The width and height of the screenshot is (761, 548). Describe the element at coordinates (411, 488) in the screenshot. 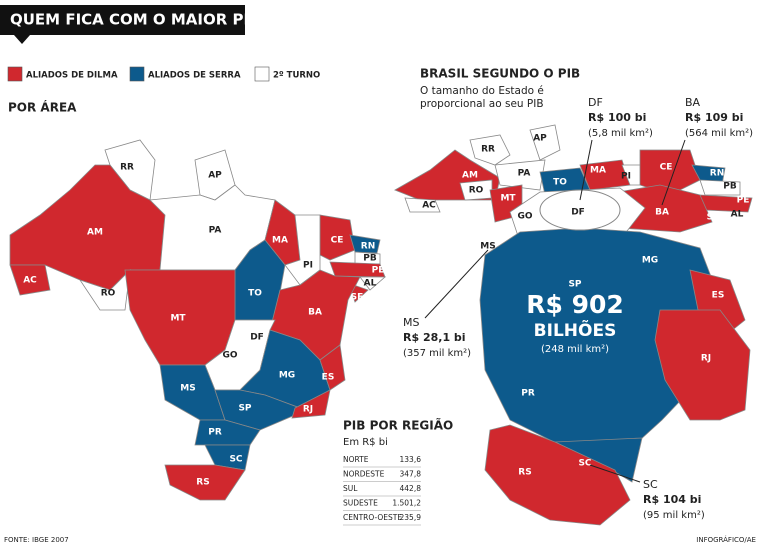

I see `table-cell: 442,8` at that location.